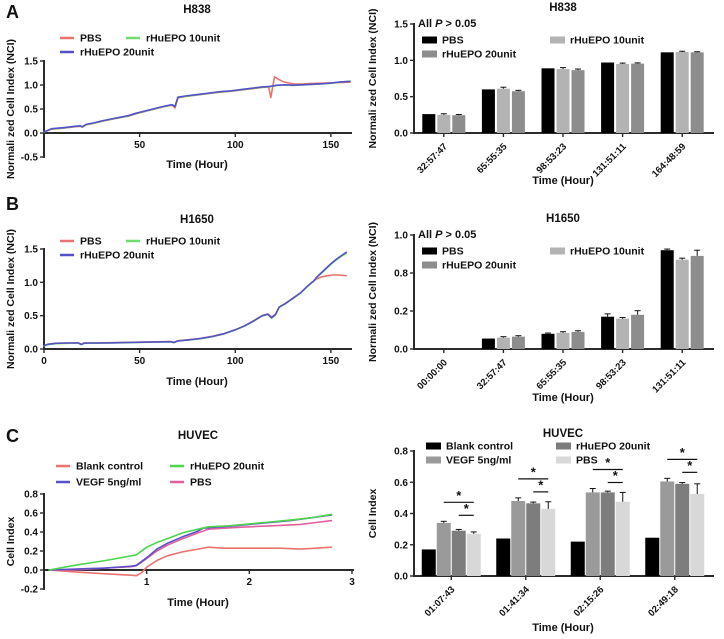  What do you see at coordinates (11, 542) in the screenshot?
I see `svg-text: Cell Index` at bounding box center [11, 542].